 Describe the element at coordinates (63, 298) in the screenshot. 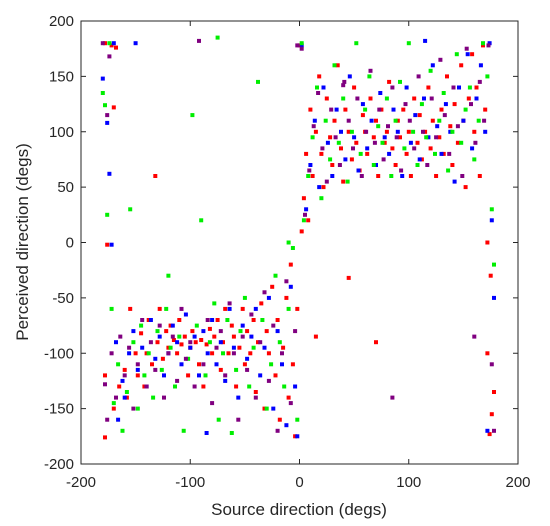

I see `y-tick-label-3: -50` at that location.